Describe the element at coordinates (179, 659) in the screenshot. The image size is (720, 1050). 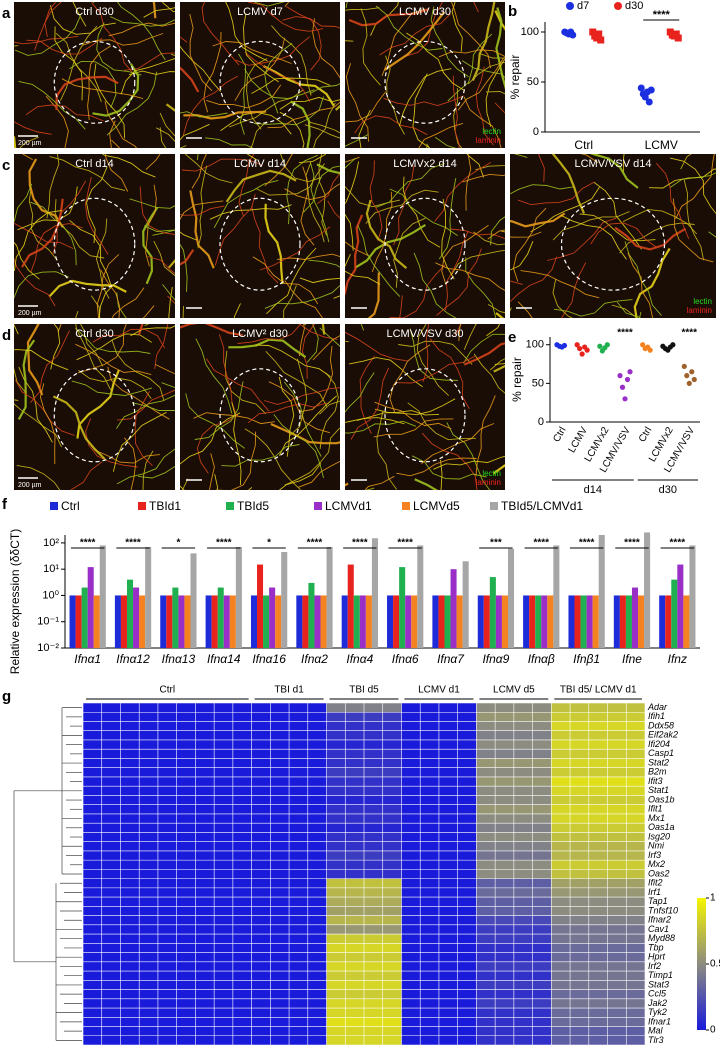
I see `x-tick-label: Ifnα13` at that location.